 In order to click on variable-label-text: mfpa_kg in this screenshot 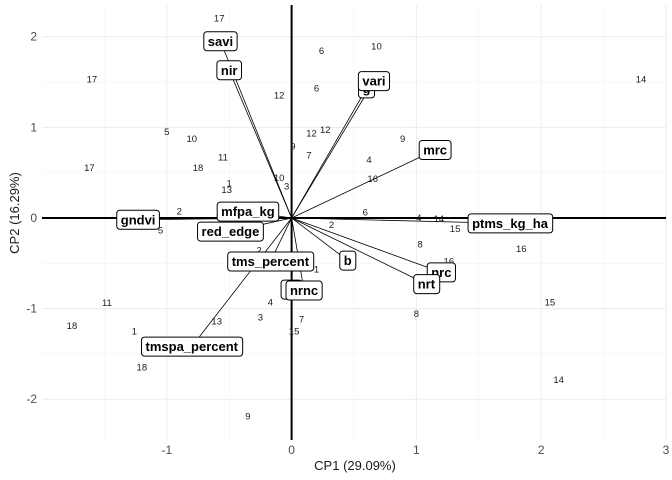, I will do `click(248, 211)`.